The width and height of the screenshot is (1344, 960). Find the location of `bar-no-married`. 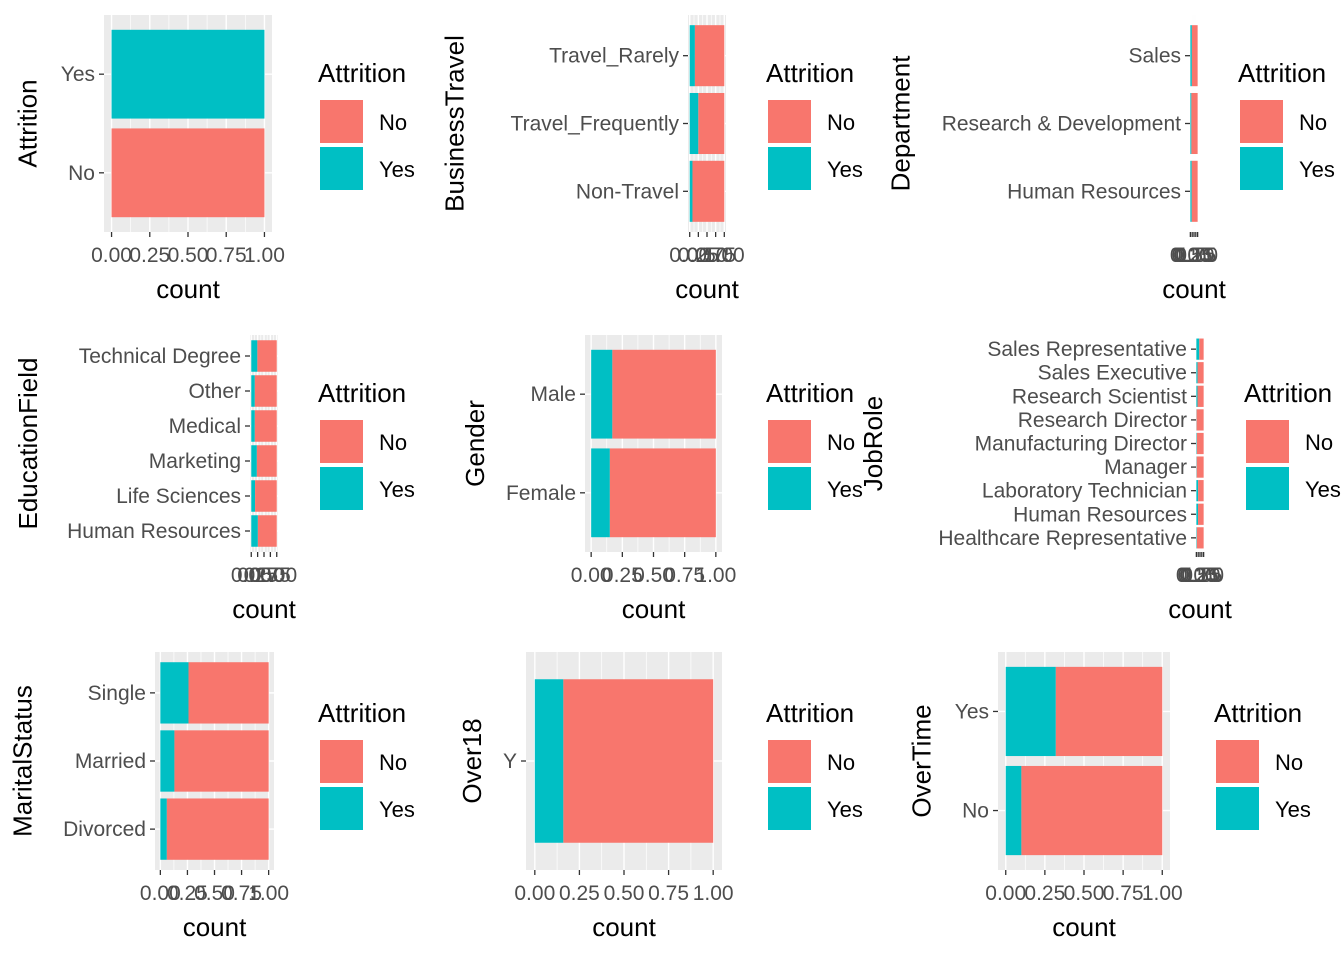

bar-no-married is located at coordinates (221, 760).